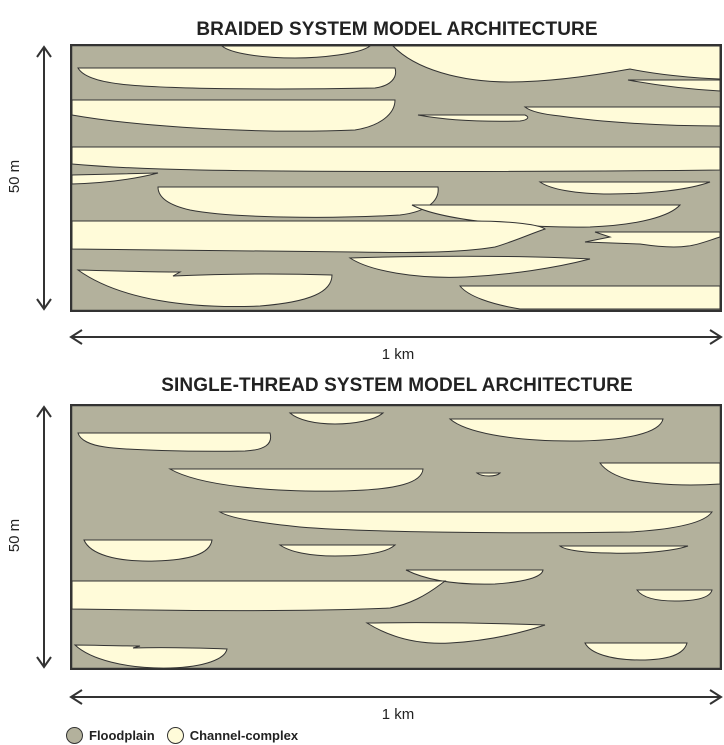 The image size is (724, 745). What do you see at coordinates (122, 735) in the screenshot?
I see `floodplain-legend-label: Floodplain` at bounding box center [122, 735].